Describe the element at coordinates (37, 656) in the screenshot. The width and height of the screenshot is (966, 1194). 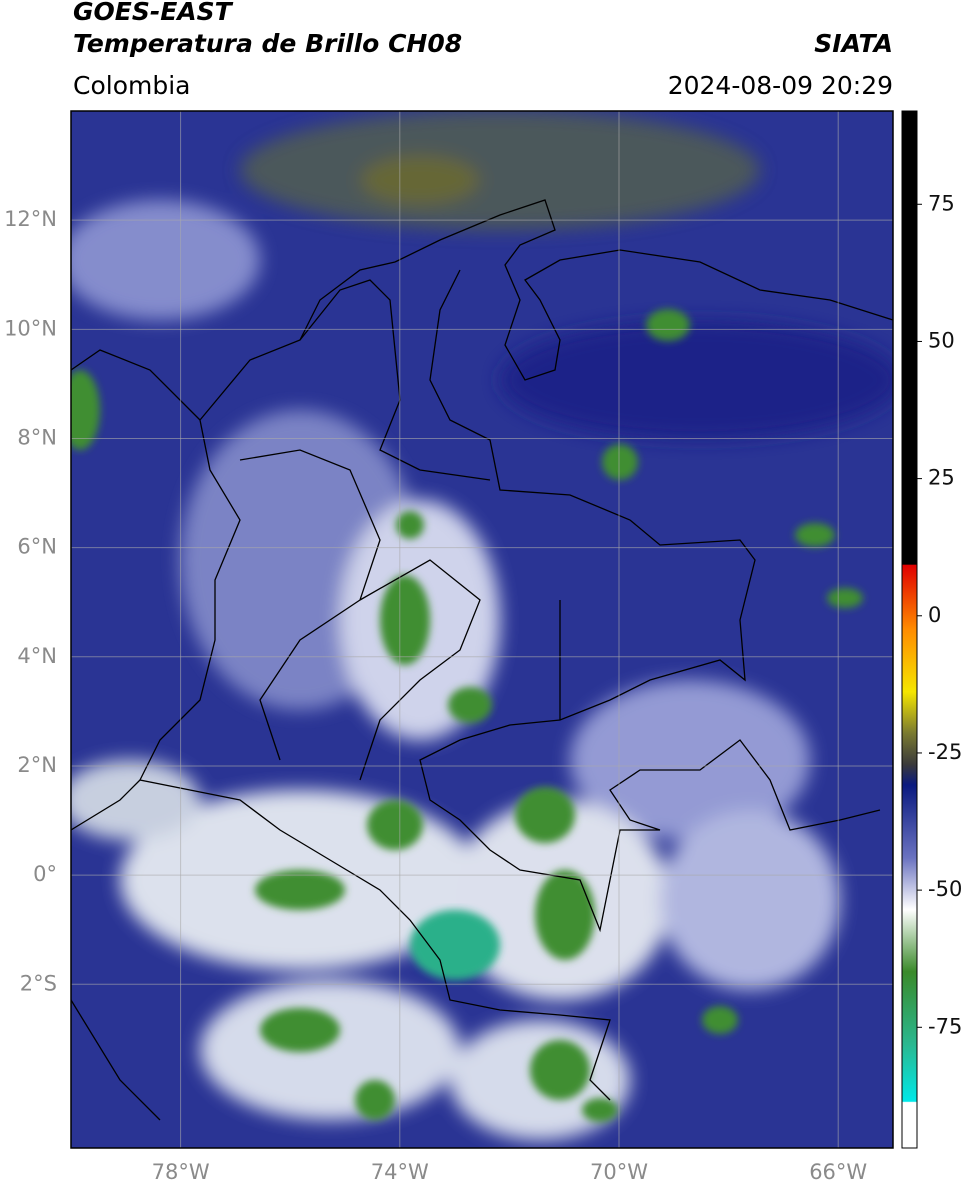
I see `y-tick-label: 4°N` at that location.